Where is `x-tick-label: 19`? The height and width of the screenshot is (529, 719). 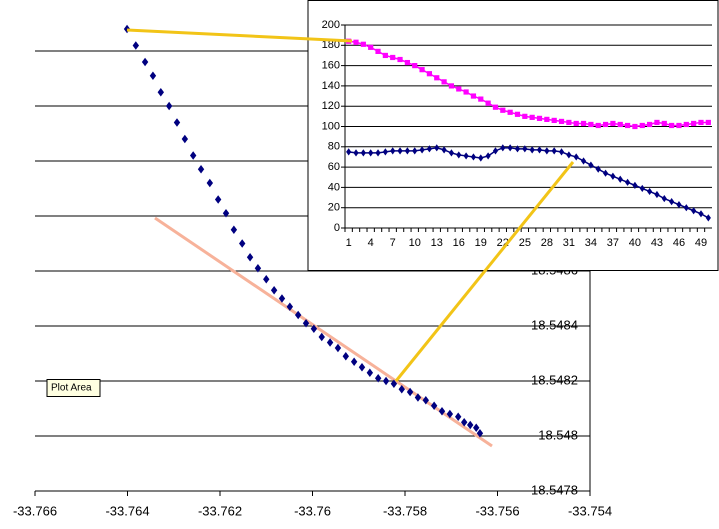 x-tick-label: 19 is located at coordinates (481, 243).